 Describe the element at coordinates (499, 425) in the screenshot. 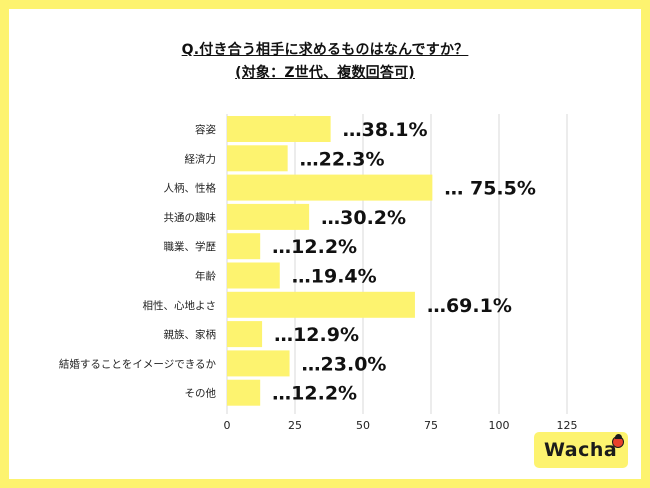

I see `x-tick-label: 100` at that location.